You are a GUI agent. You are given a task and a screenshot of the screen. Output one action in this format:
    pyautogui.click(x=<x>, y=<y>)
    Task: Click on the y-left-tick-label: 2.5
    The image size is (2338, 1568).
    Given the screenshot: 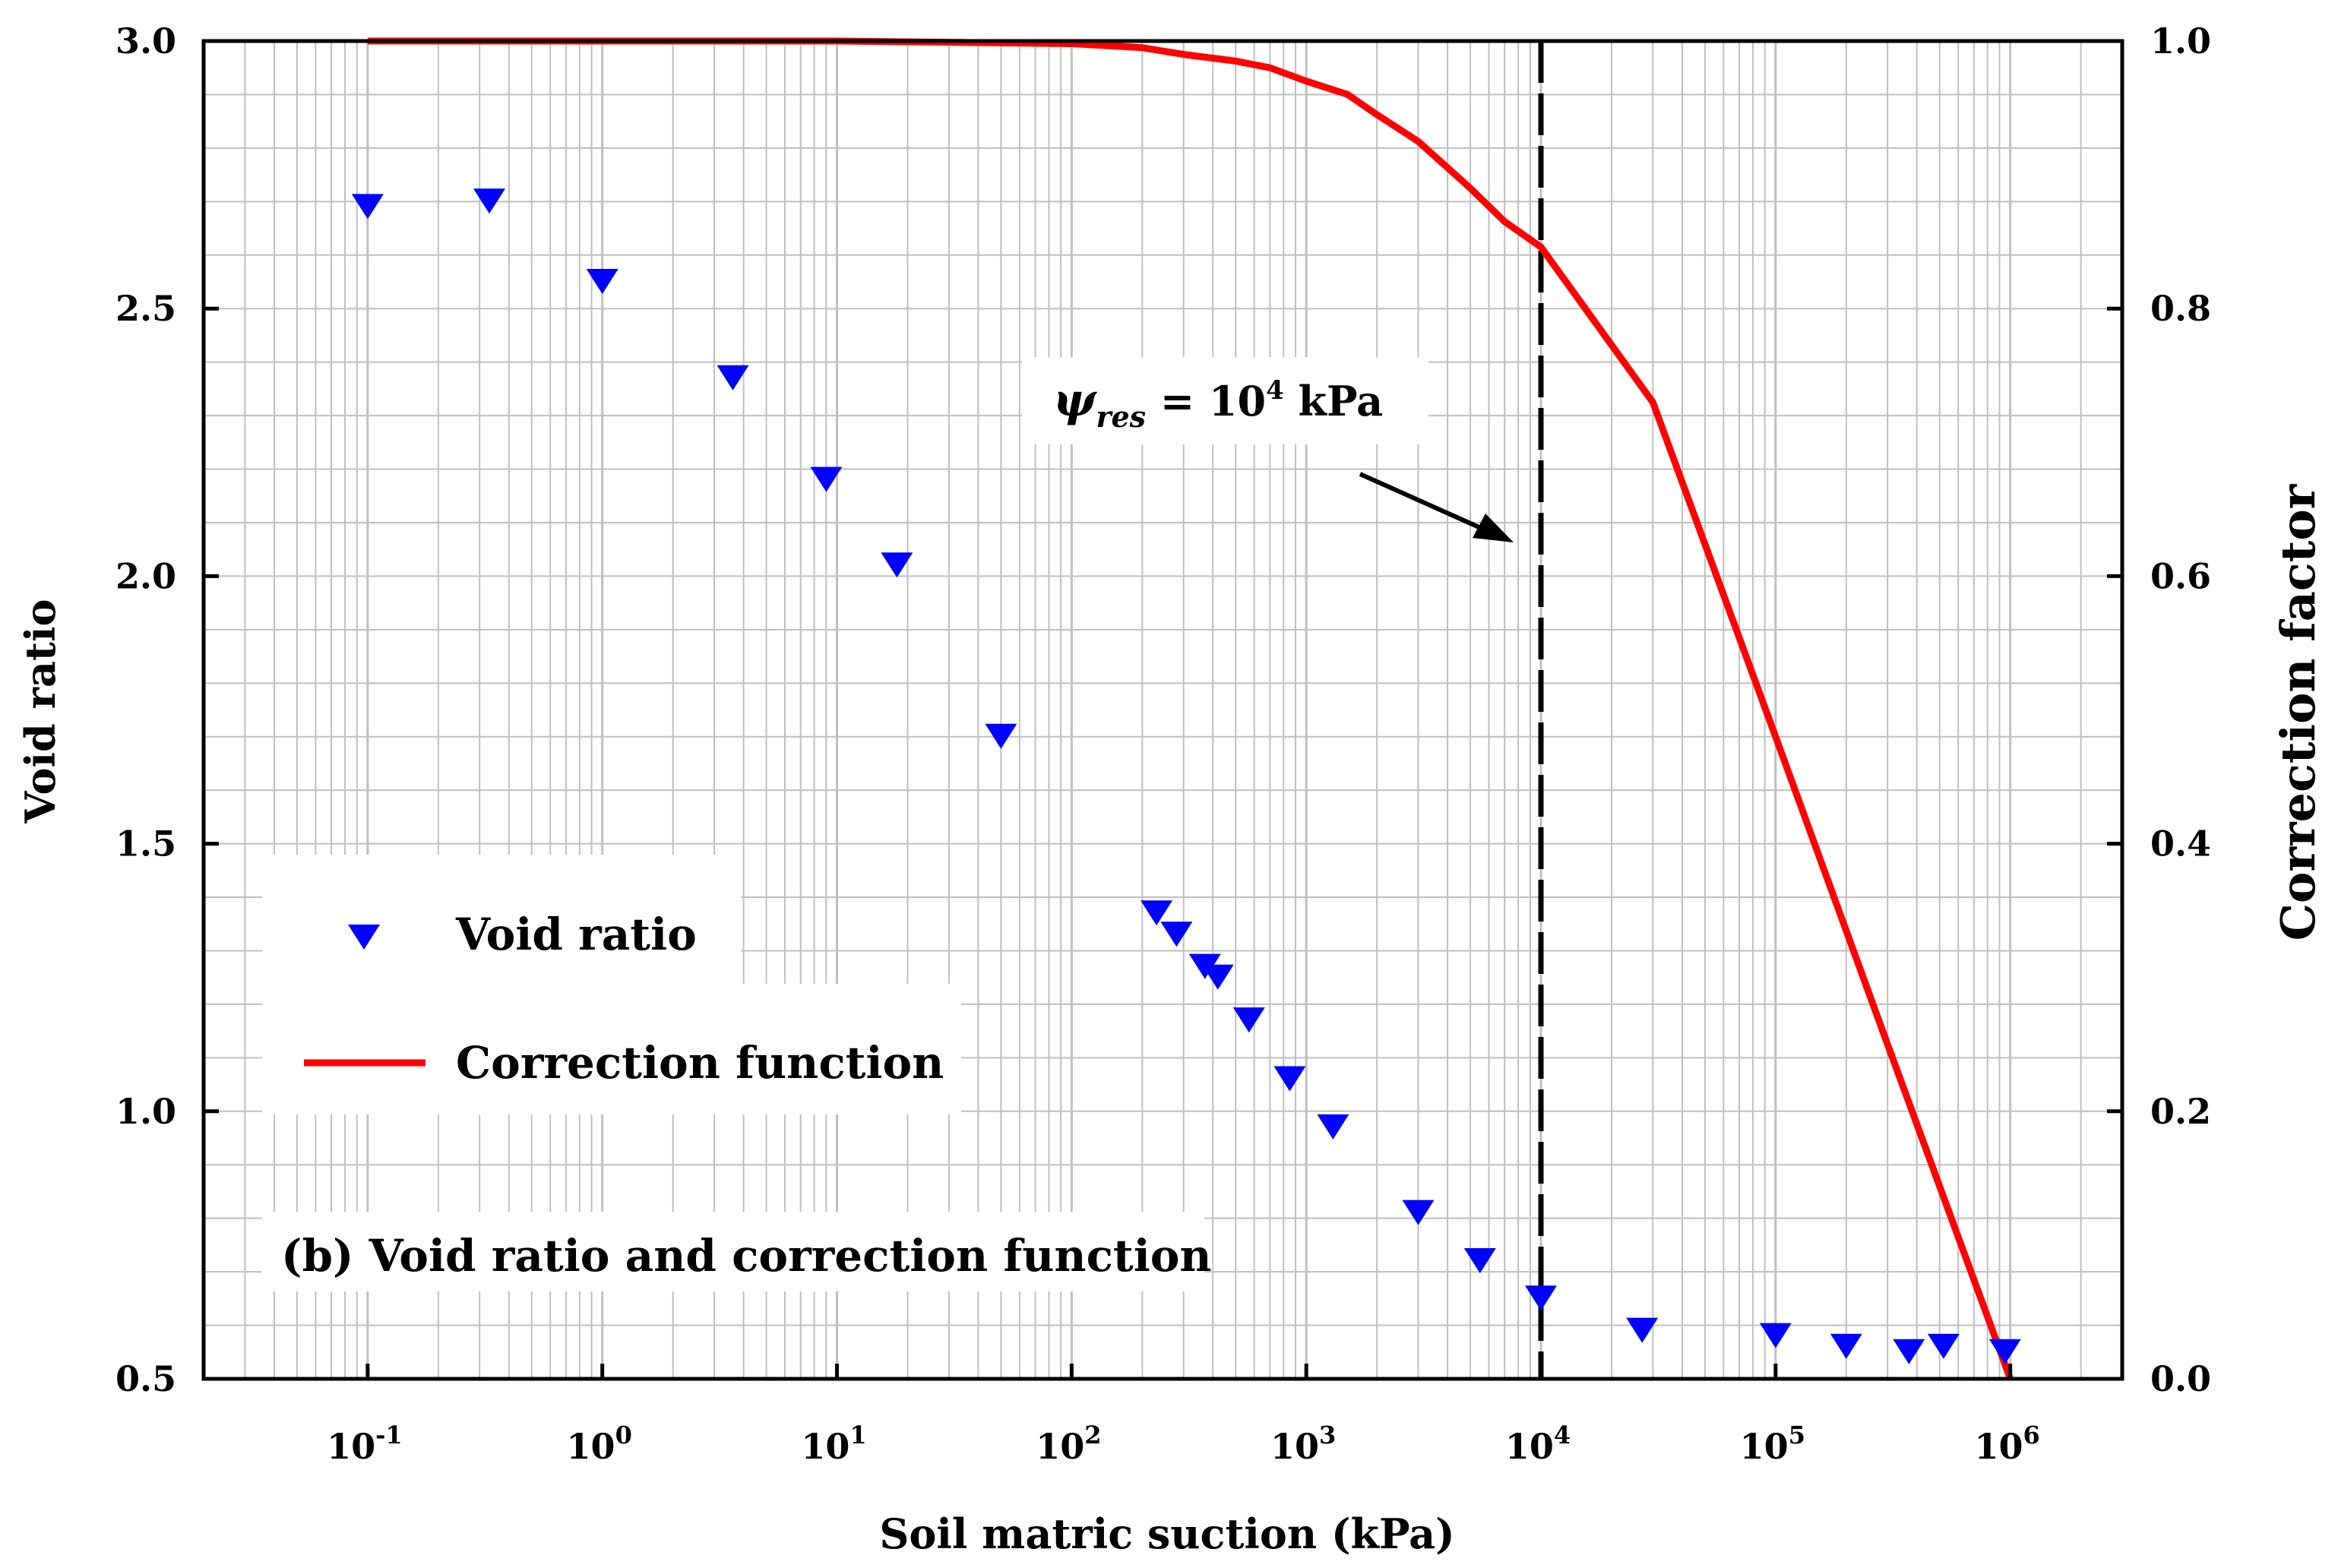 What is the action you would take?
    pyautogui.click(x=145, y=308)
    